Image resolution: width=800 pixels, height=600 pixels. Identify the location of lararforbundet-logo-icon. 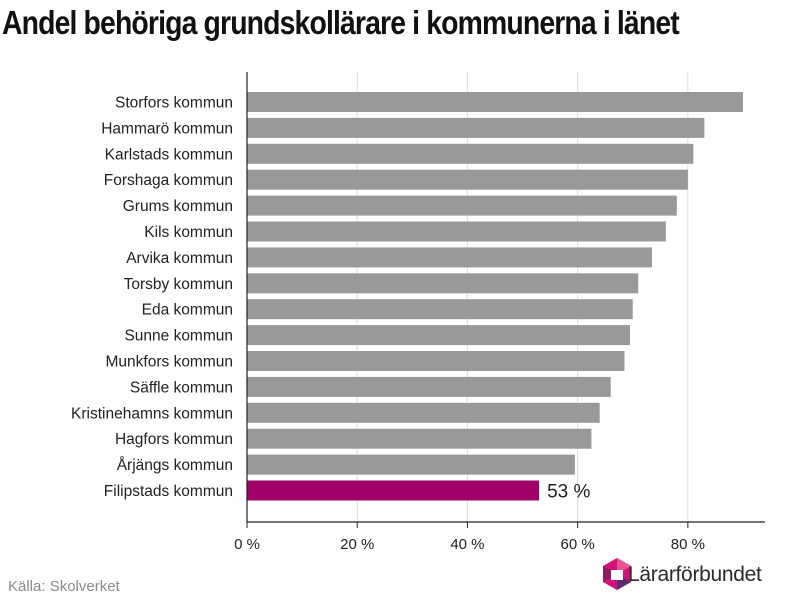
(617, 574).